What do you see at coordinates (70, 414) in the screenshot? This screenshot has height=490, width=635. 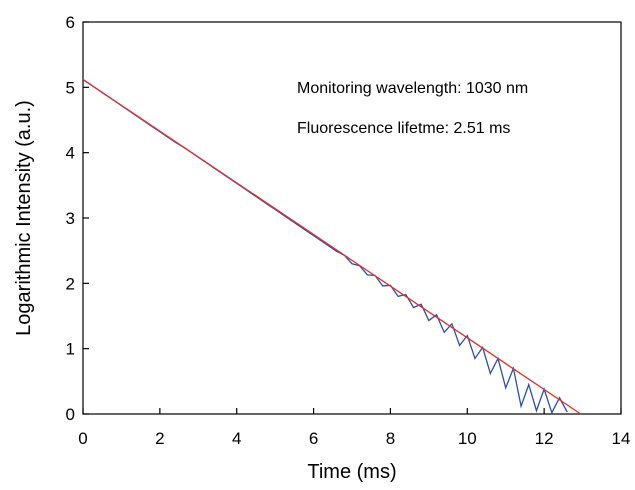 I see `y-tick-label: 0` at bounding box center [70, 414].